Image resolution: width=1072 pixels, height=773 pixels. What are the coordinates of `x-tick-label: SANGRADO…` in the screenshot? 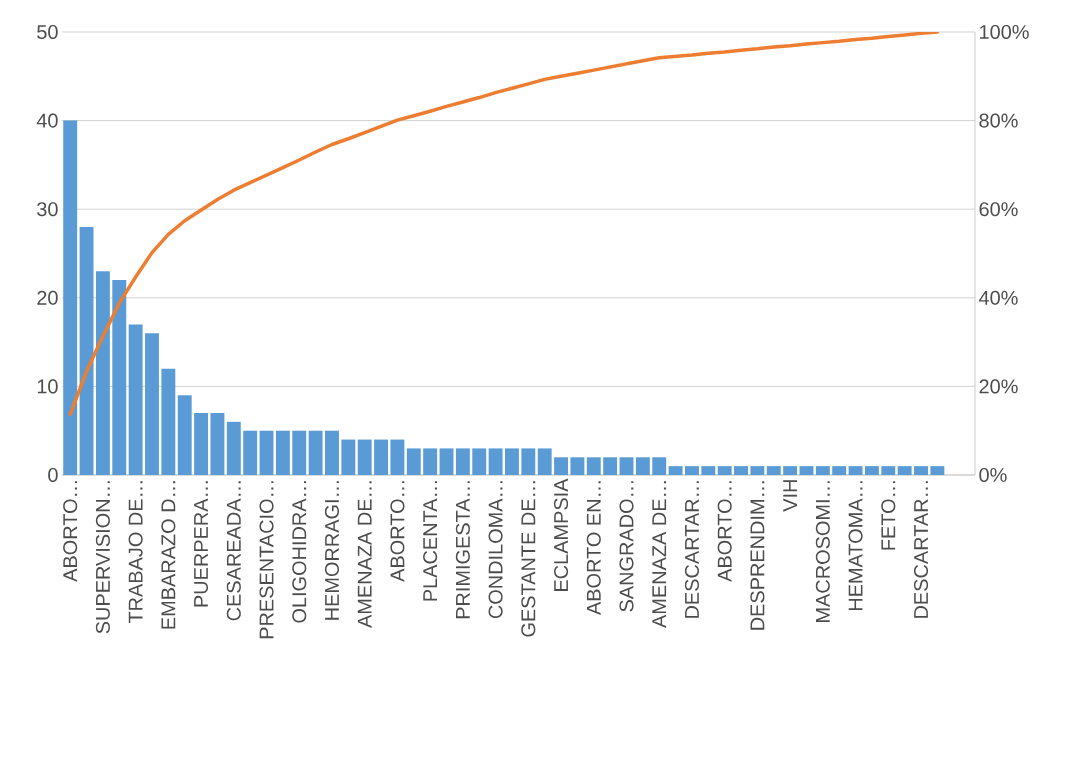 It's located at (626, 546).